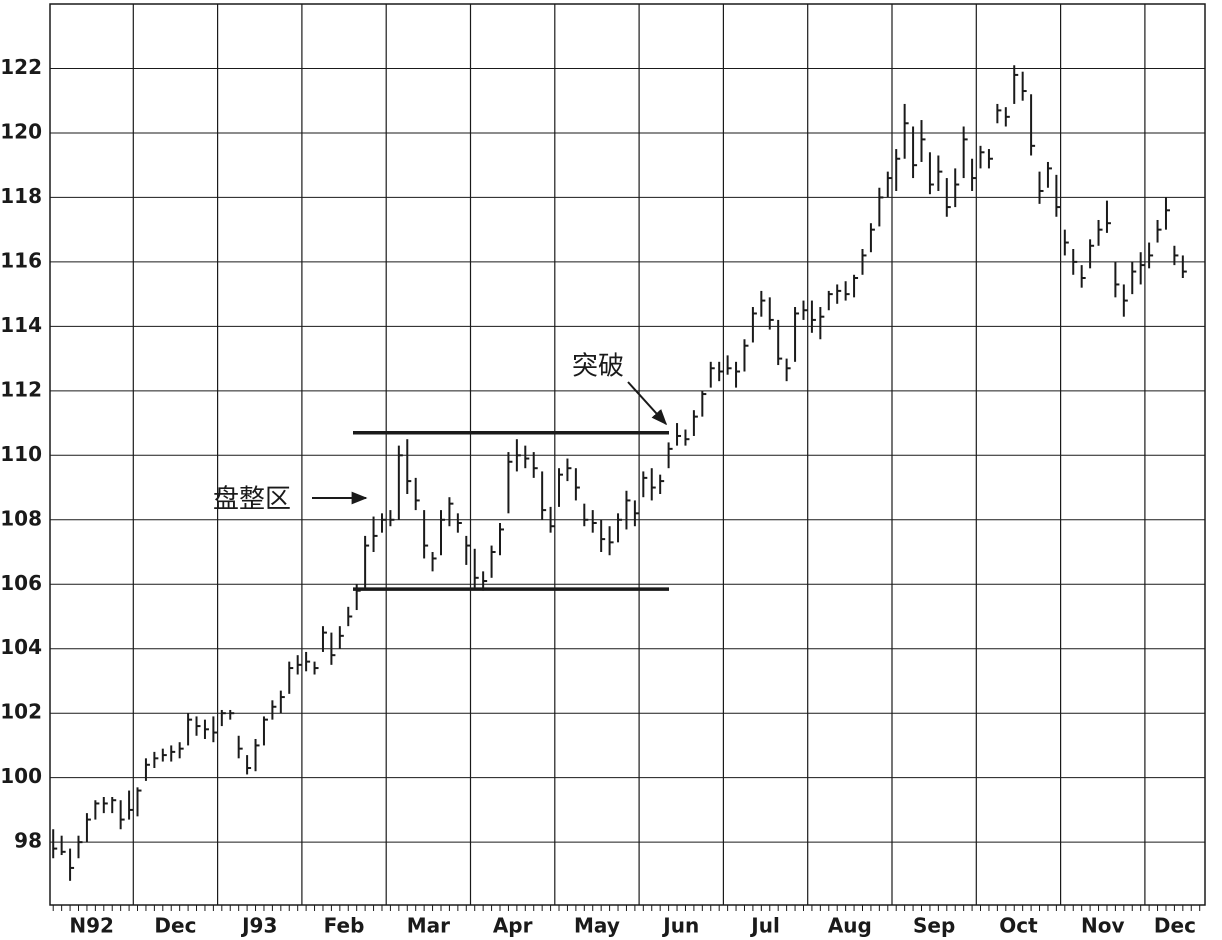  Describe the element at coordinates (21, 776) in the screenshot. I see `y-tick-label: 100` at that location.